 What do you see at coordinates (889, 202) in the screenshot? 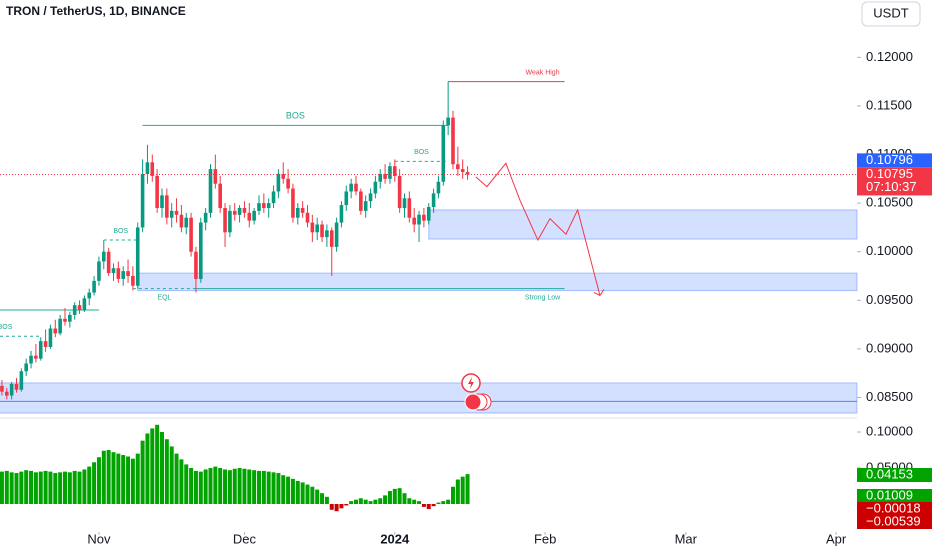
I see `y-tick-label: 0.10500` at bounding box center [889, 202].